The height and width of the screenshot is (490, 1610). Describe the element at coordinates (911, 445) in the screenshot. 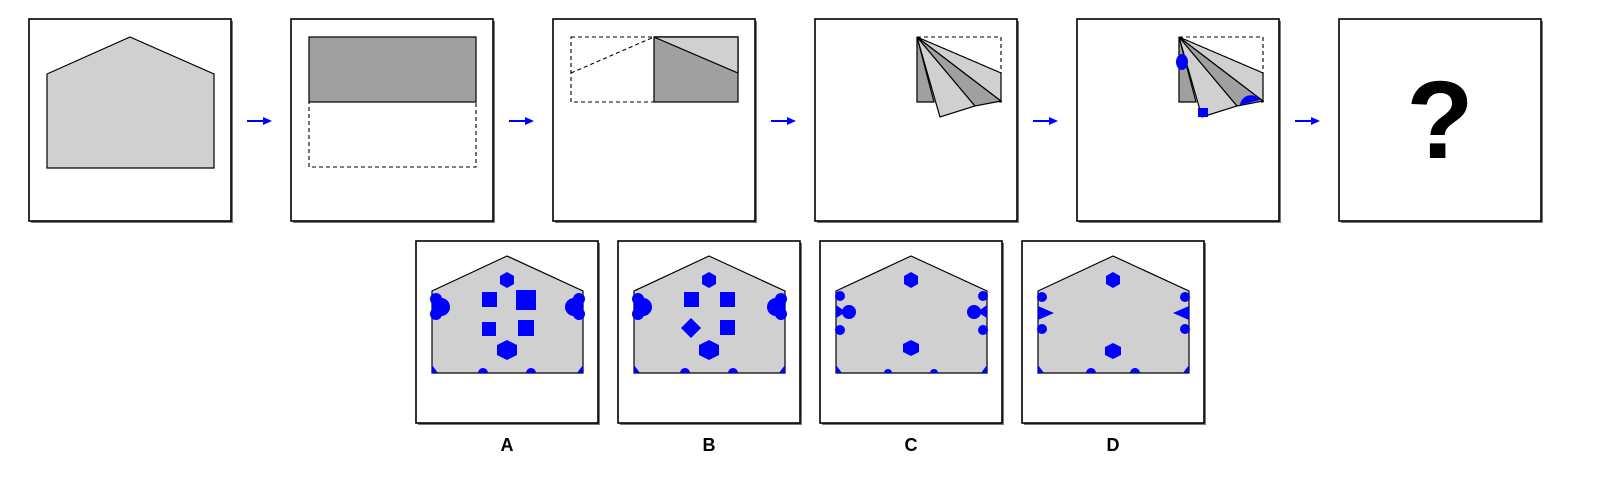

I see `option-label-c: C` at that location.